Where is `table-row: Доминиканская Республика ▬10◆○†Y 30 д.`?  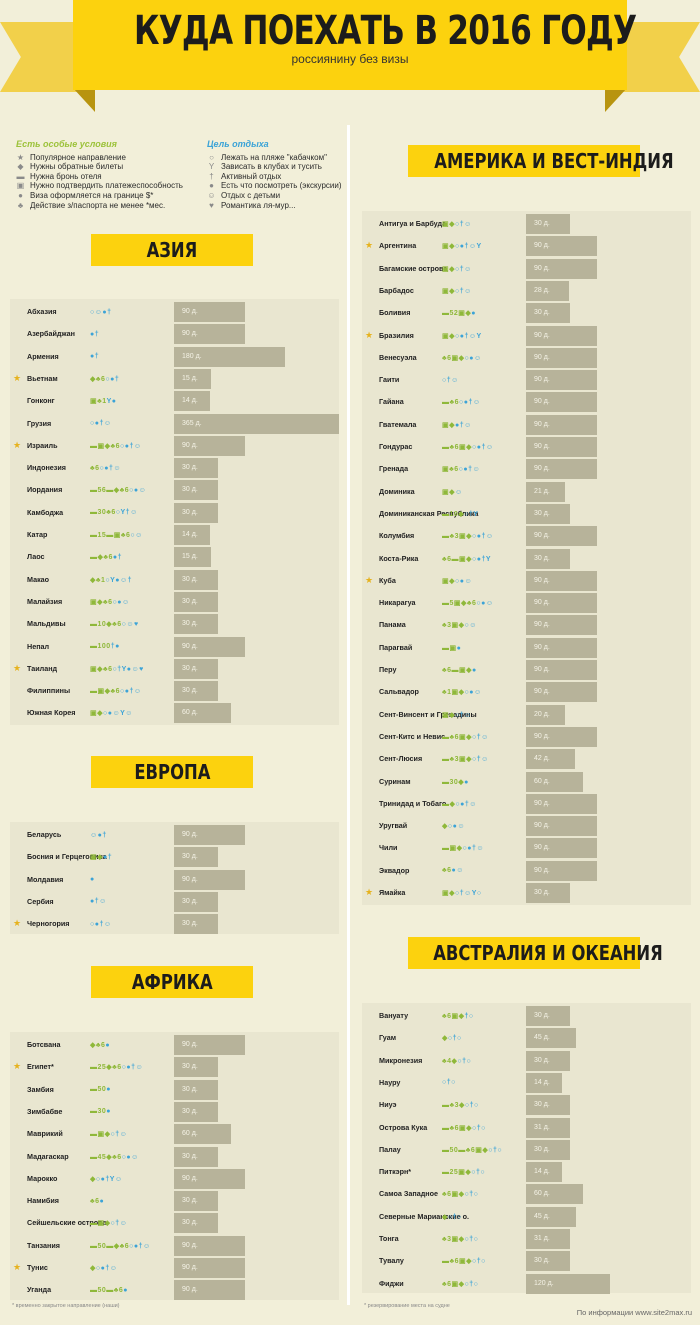
table-row: Доминиканская Республика ▬10◆○†Y 30 д. is located at coordinates (526, 514).